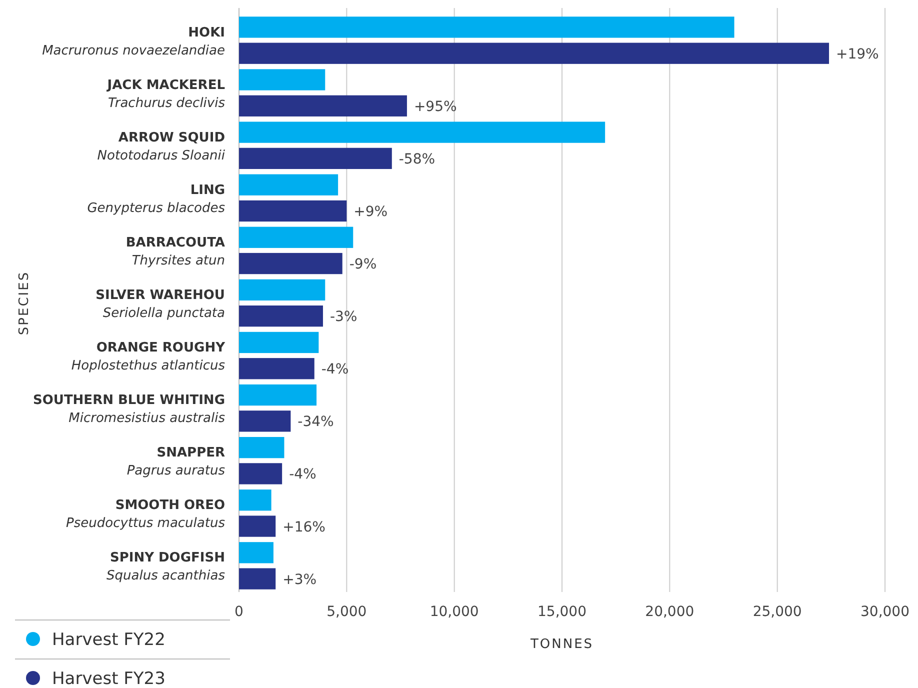 This screenshot has width=918, height=688. Describe the element at coordinates (109, 640) in the screenshot. I see `legend-label: Harvest FY22` at that location.